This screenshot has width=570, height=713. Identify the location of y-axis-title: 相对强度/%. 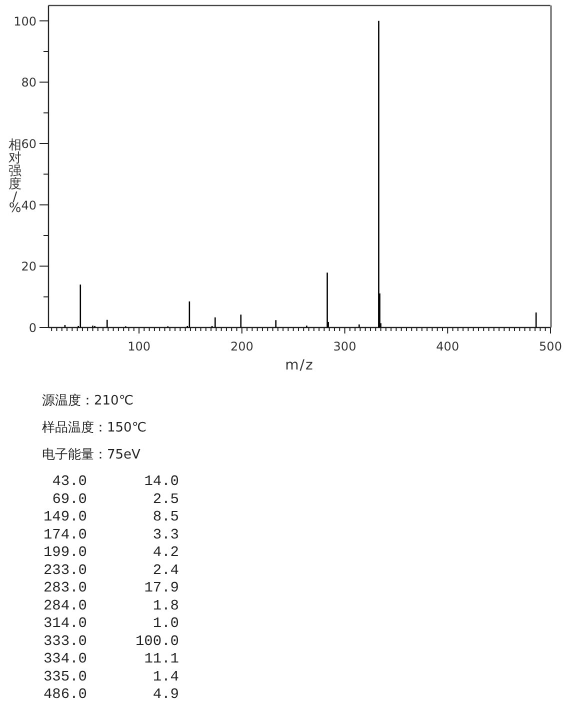
(15, 177).